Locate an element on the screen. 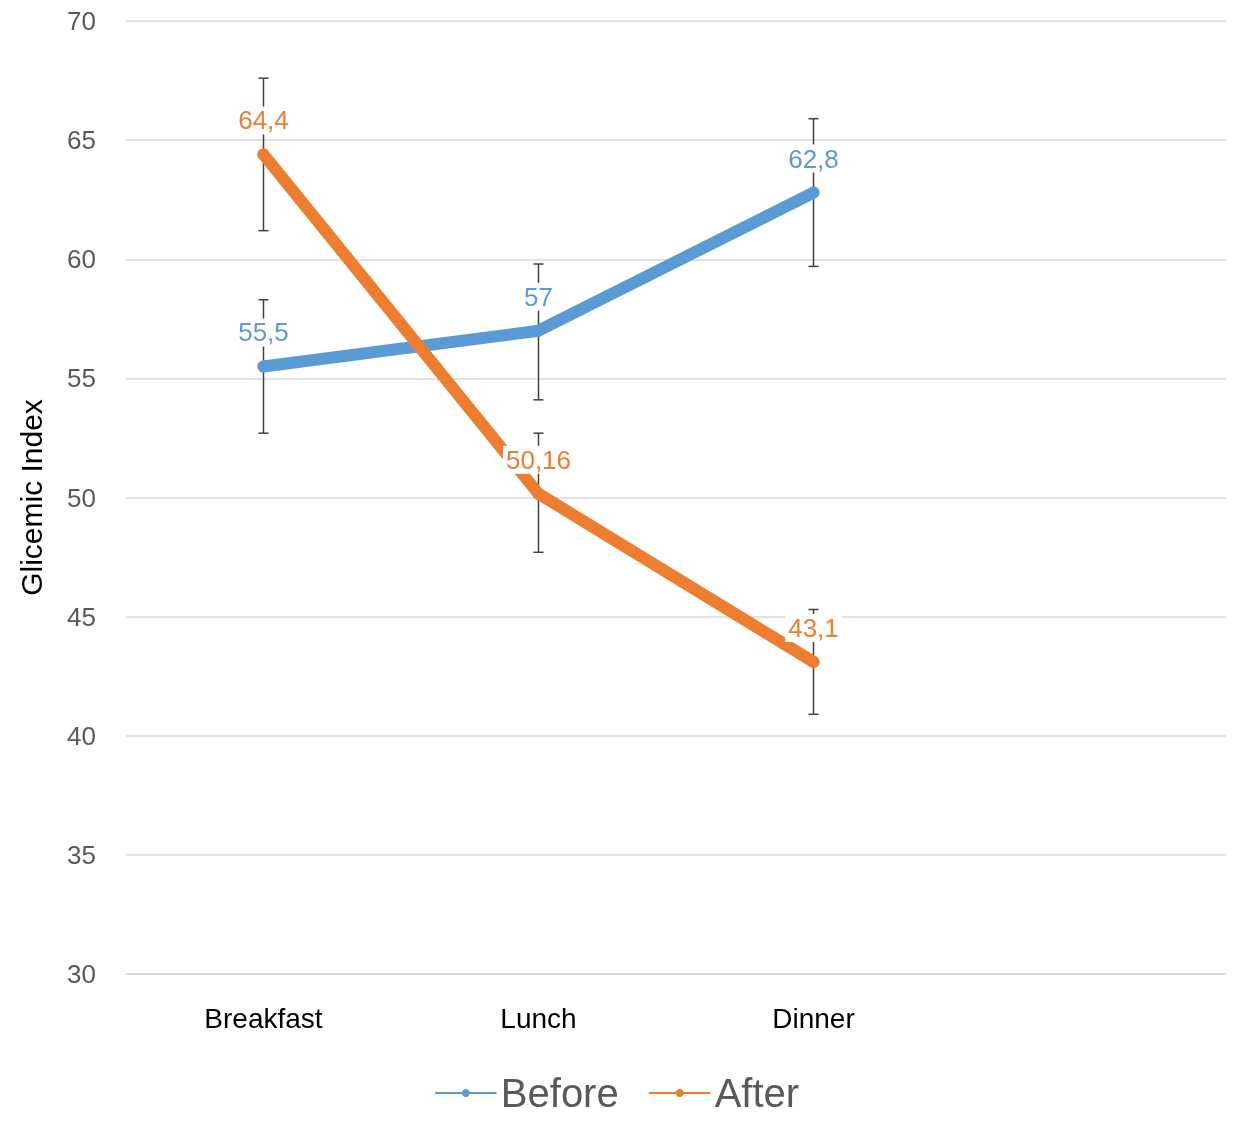 The height and width of the screenshot is (1126, 1234). y-axis-title: Glicemic Index is located at coordinates (31, 497).